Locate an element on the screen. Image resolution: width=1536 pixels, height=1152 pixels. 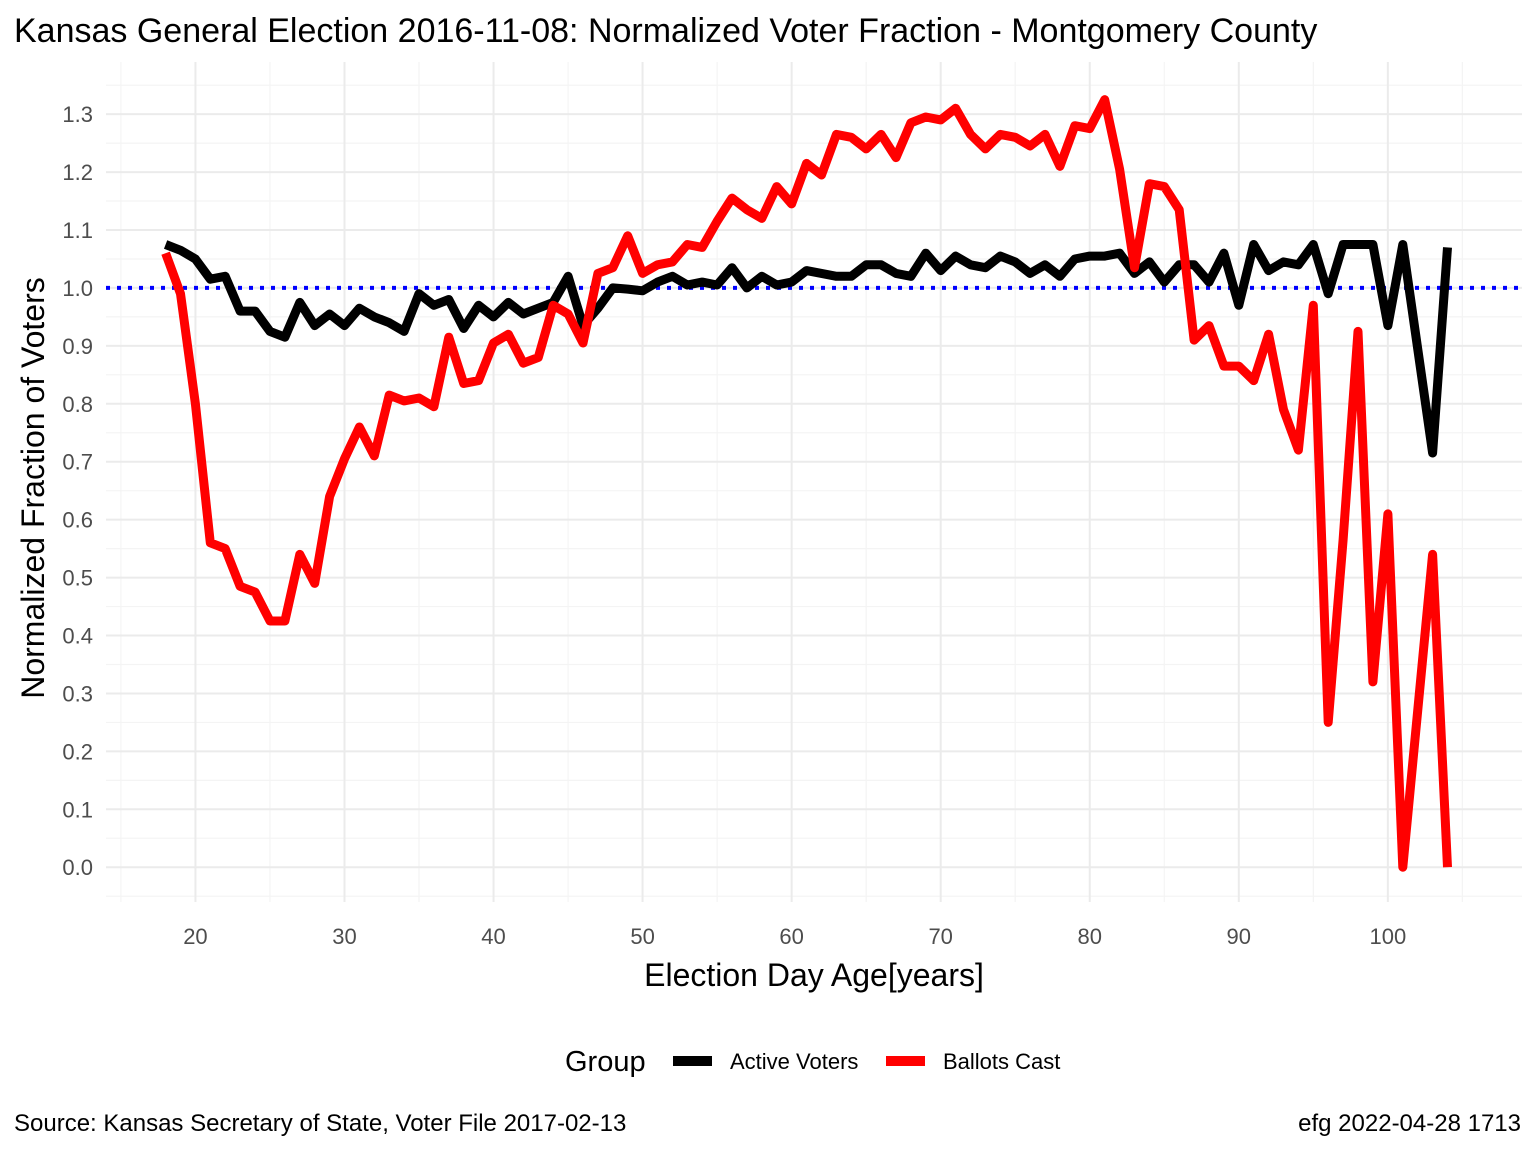
y-tick-label: 1.3 is located at coordinates (77, 114).